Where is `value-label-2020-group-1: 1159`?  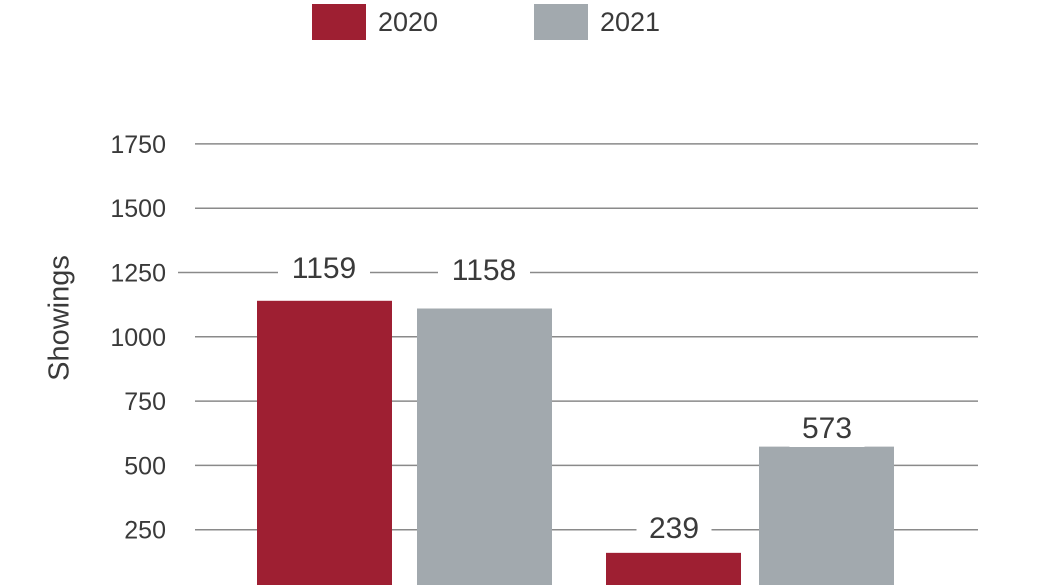 value-label-2020-group-1: 1159 is located at coordinates (324, 268).